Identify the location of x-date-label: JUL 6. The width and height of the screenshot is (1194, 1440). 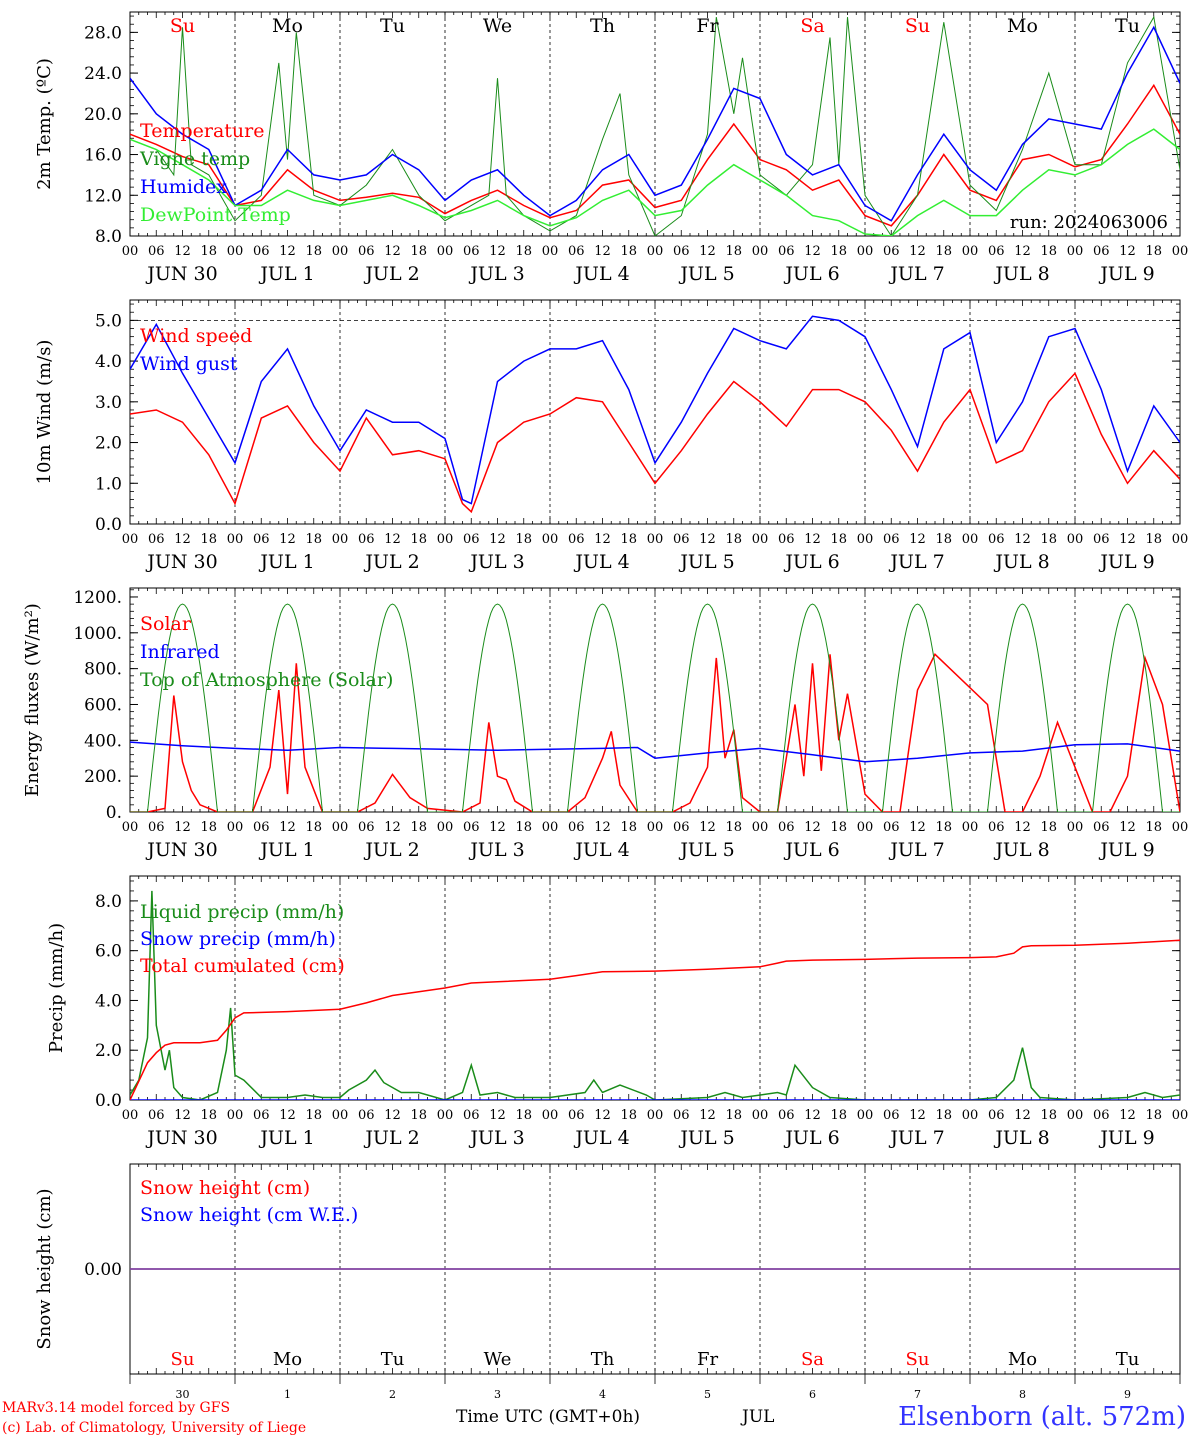
(811, 562).